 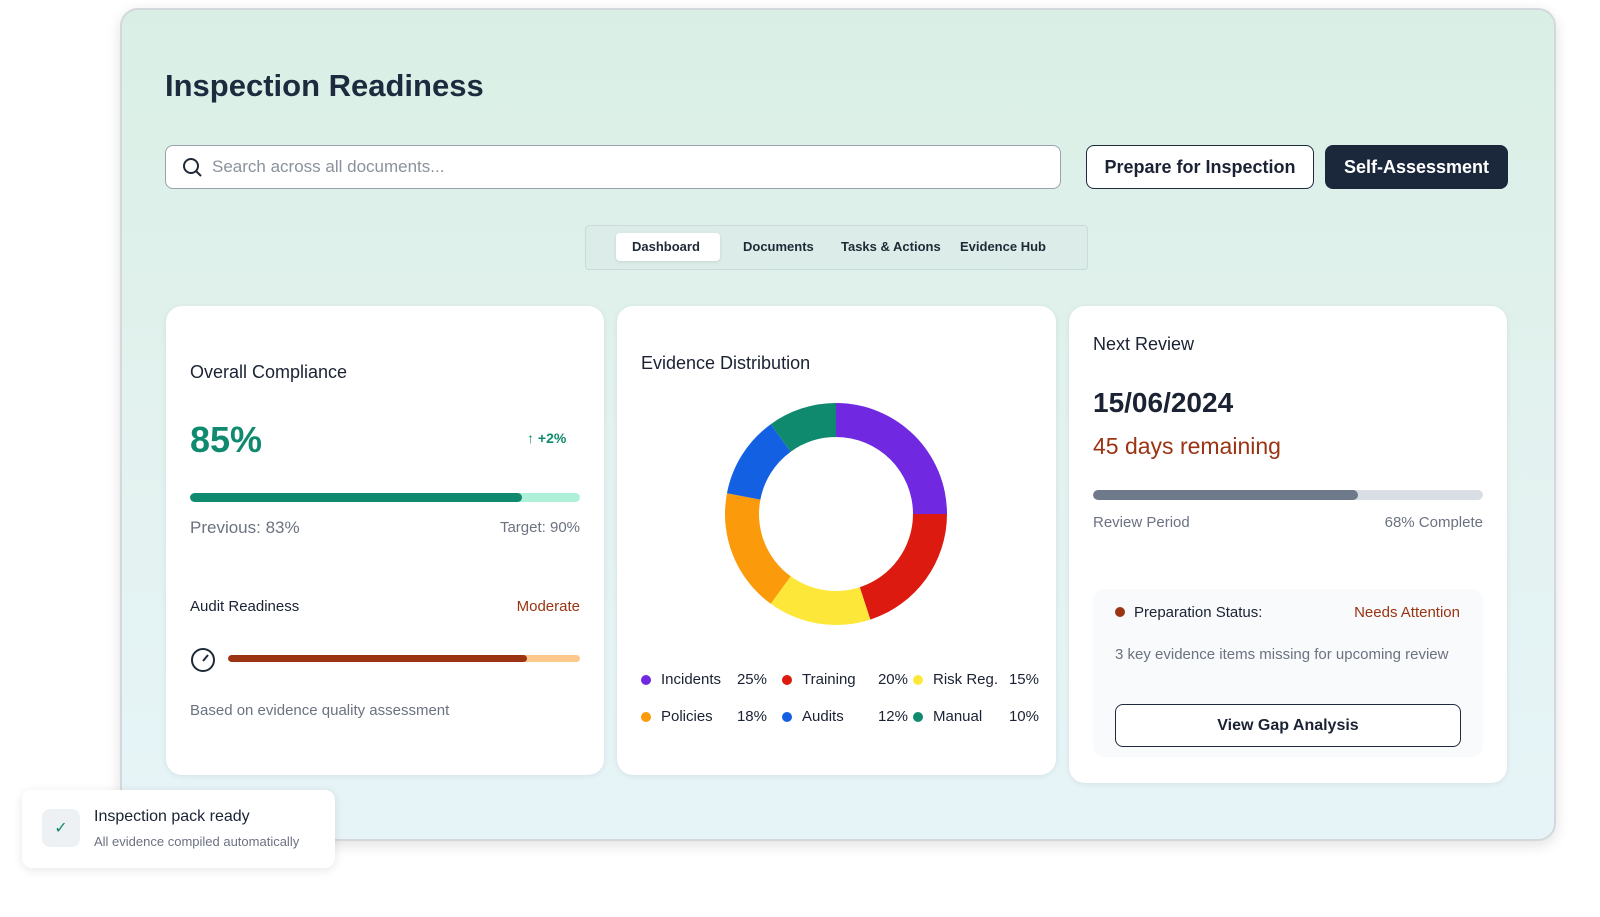 I want to click on remaining: 45 days remaining, so click(x=1187, y=446).